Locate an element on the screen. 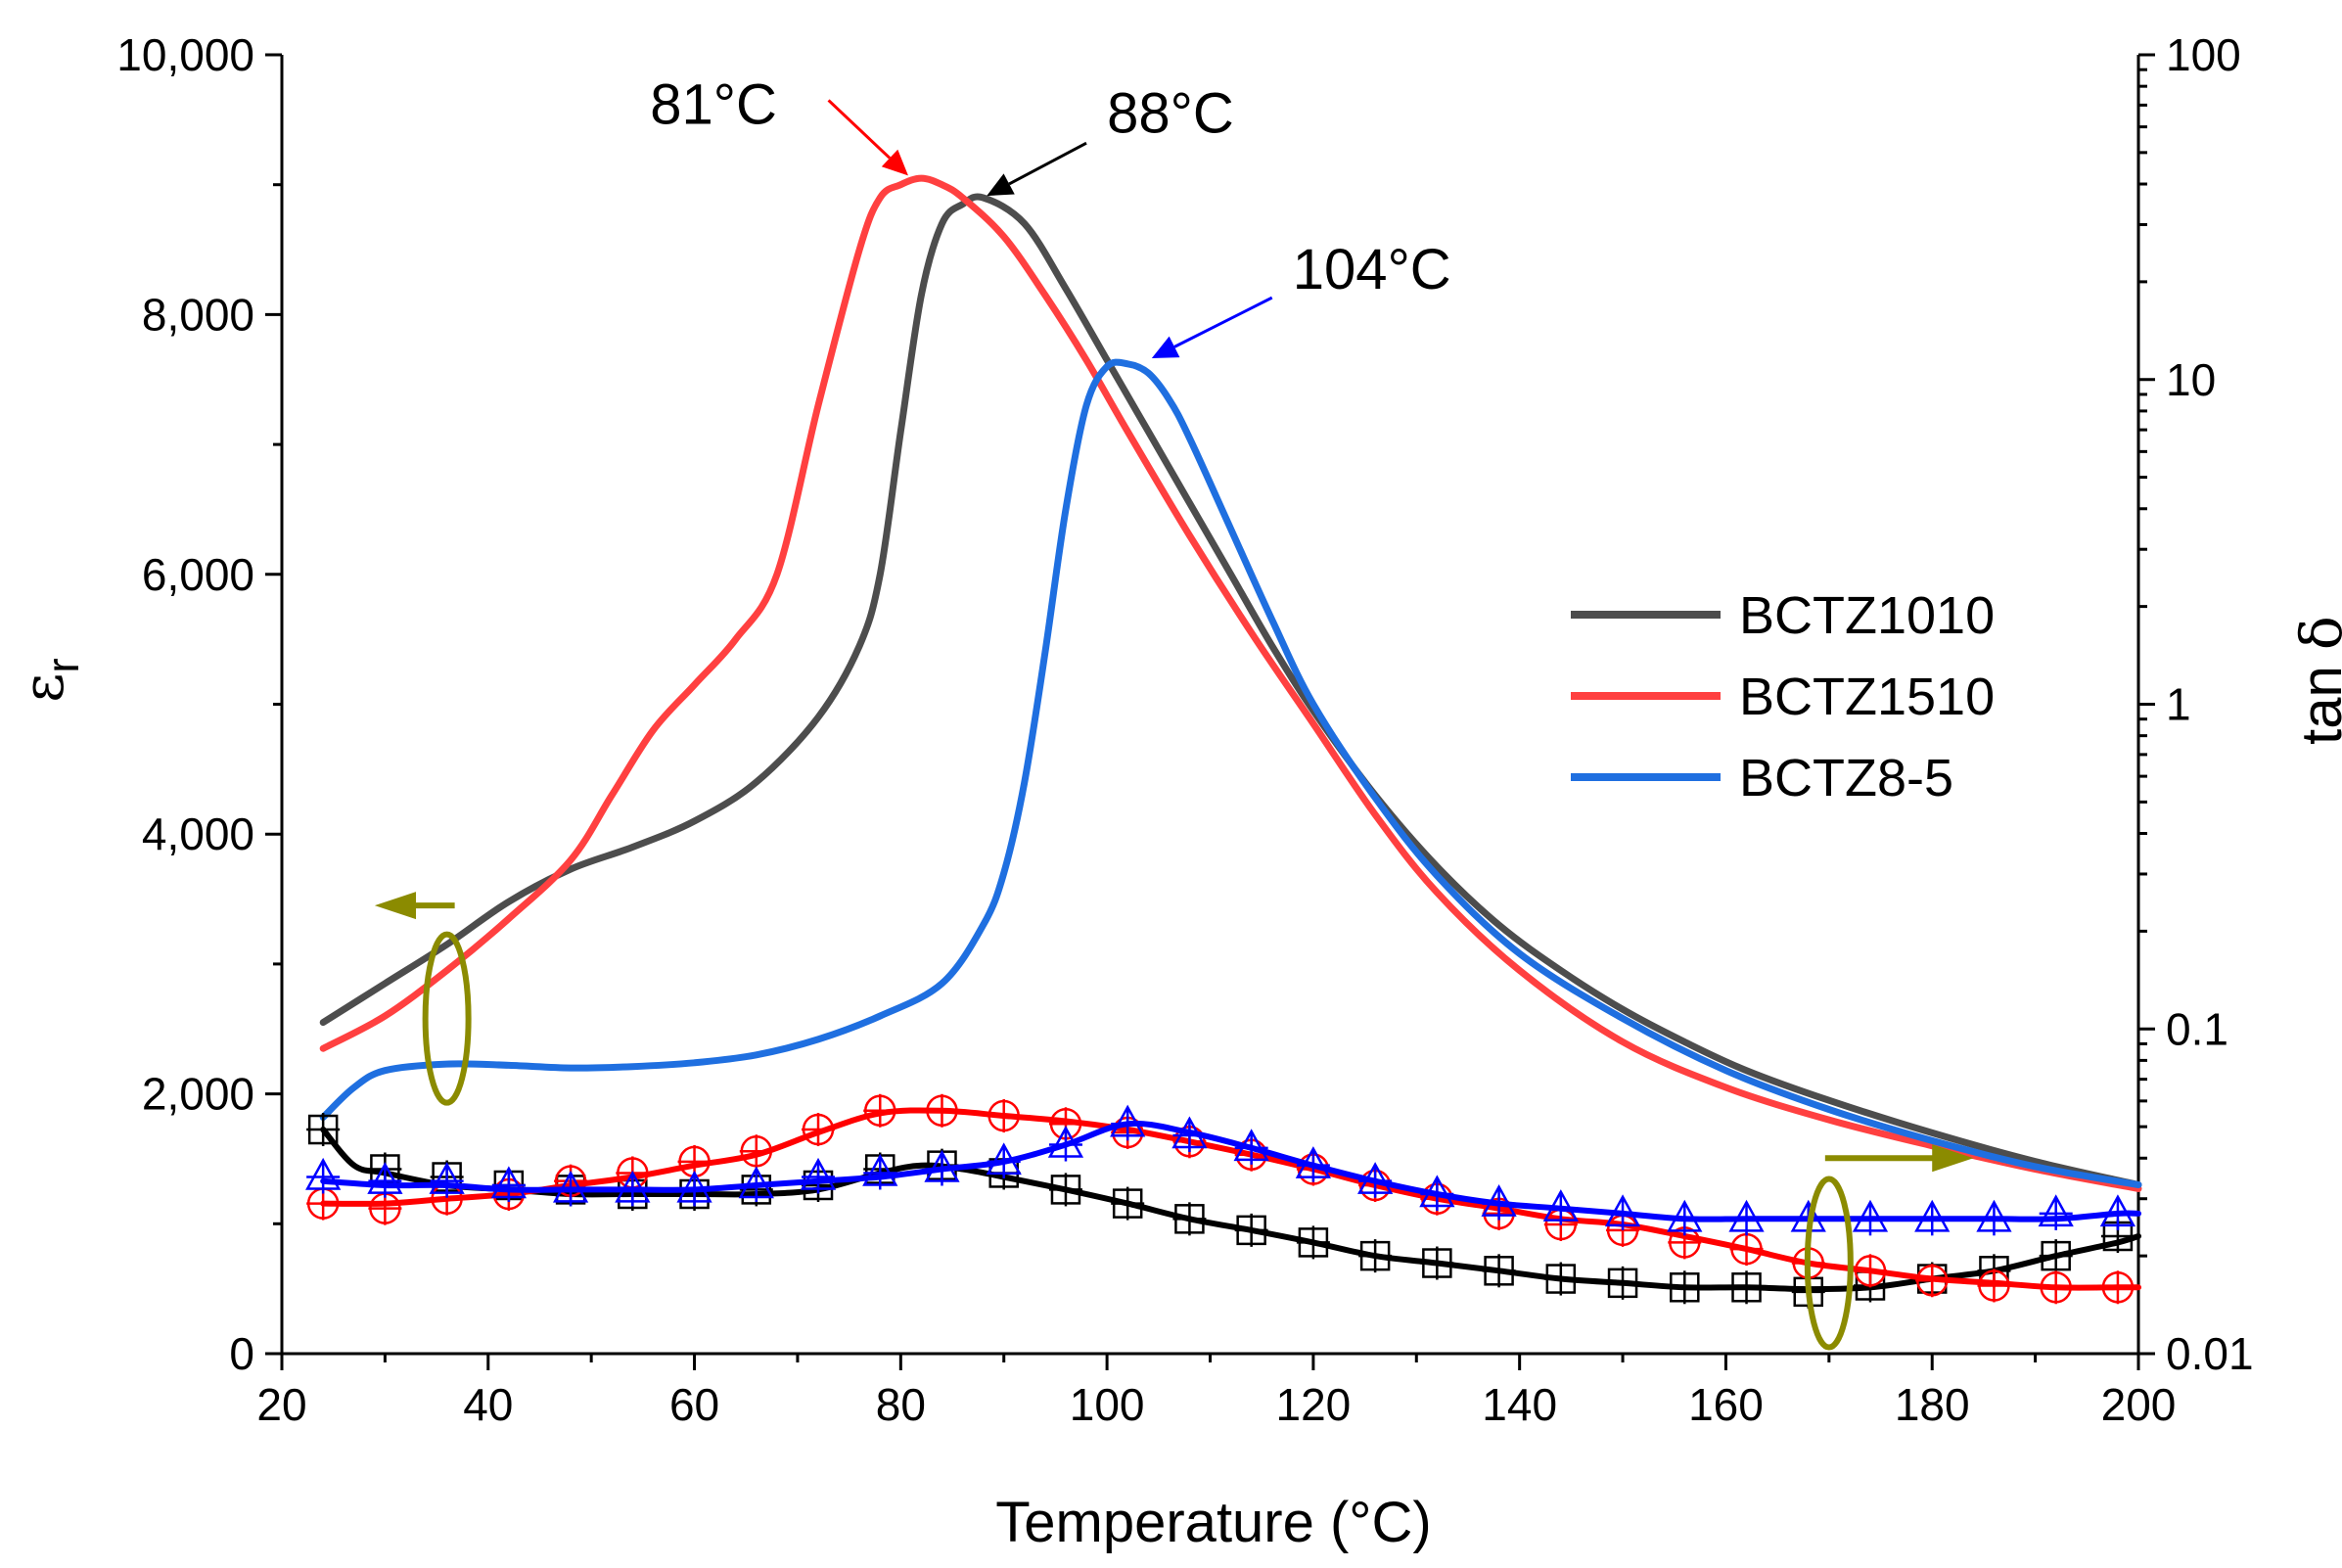  x-tick-label: 60 is located at coordinates (694, 1404).